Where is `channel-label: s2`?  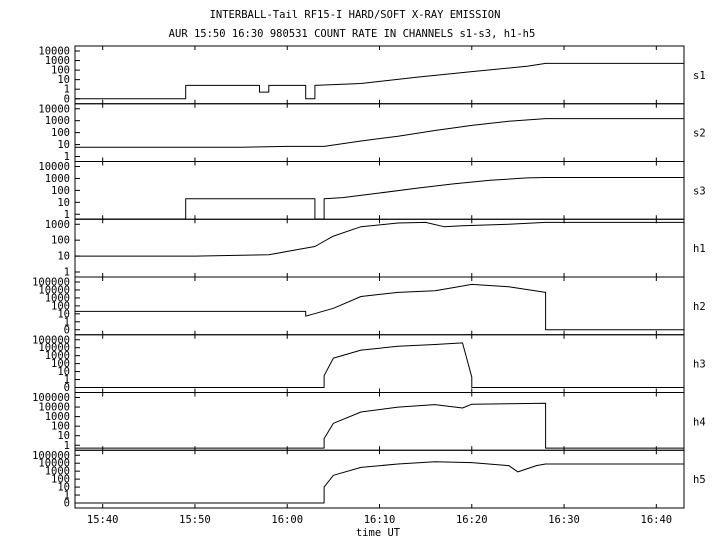
channel-label: s2 is located at coordinates (699, 134).